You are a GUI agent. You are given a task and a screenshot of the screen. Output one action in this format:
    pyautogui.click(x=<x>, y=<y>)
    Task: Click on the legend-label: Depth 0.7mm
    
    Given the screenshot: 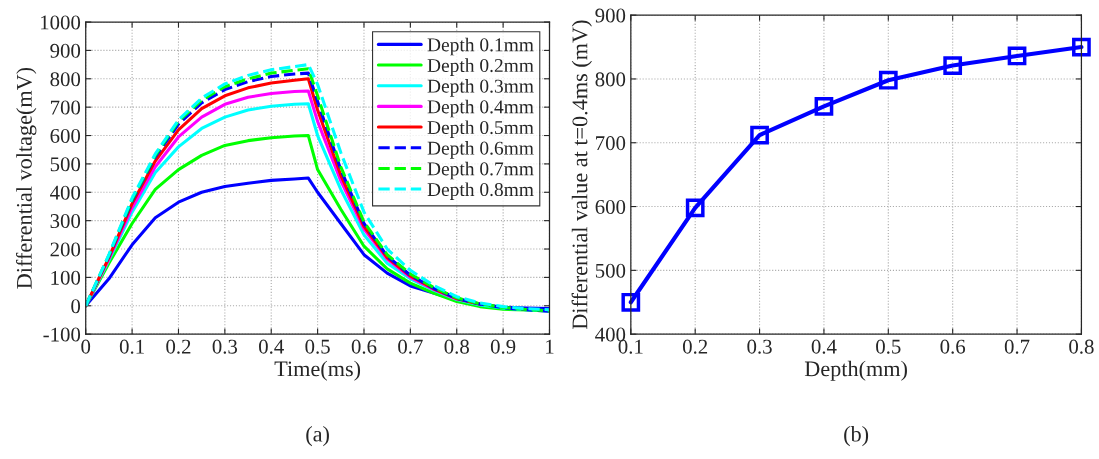 What is the action you would take?
    pyautogui.click(x=480, y=170)
    